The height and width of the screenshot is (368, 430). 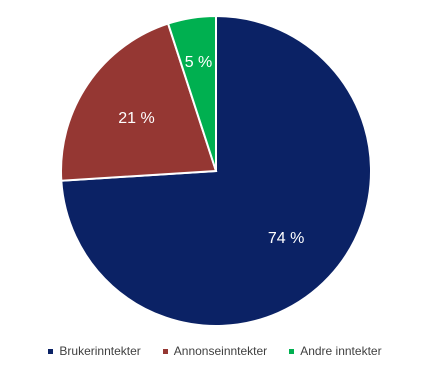 What do you see at coordinates (286, 238) in the screenshot?
I see `pie-label-brukerinntekter: 74 %` at bounding box center [286, 238].